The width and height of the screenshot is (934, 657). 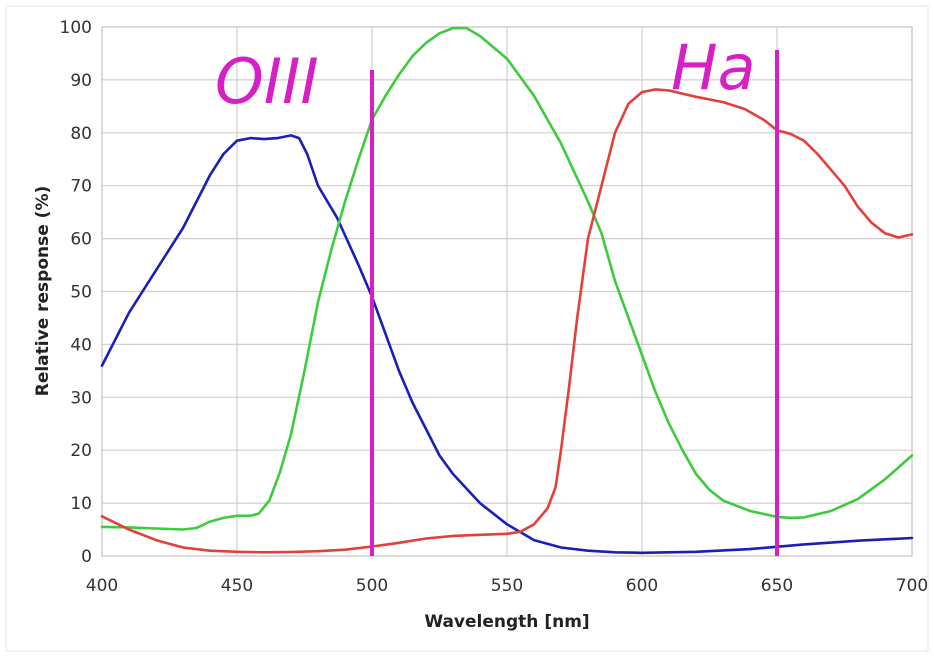 I want to click on y-tick-label-30: 30, so click(x=81, y=398).